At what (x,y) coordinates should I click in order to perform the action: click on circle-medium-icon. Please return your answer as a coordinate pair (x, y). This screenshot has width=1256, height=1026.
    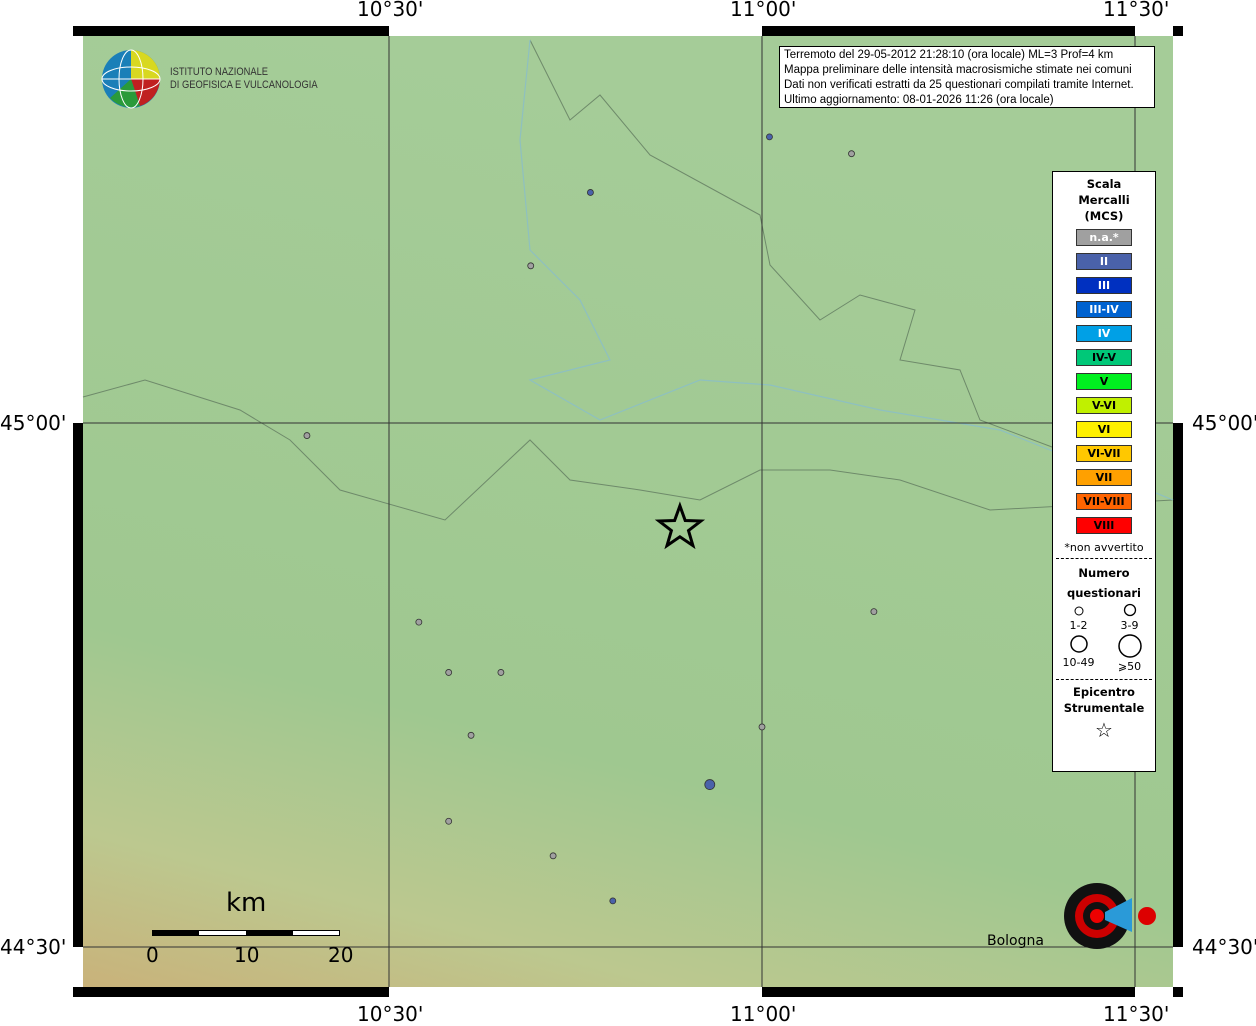
    Looking at the image, I should click on (1129, 610).